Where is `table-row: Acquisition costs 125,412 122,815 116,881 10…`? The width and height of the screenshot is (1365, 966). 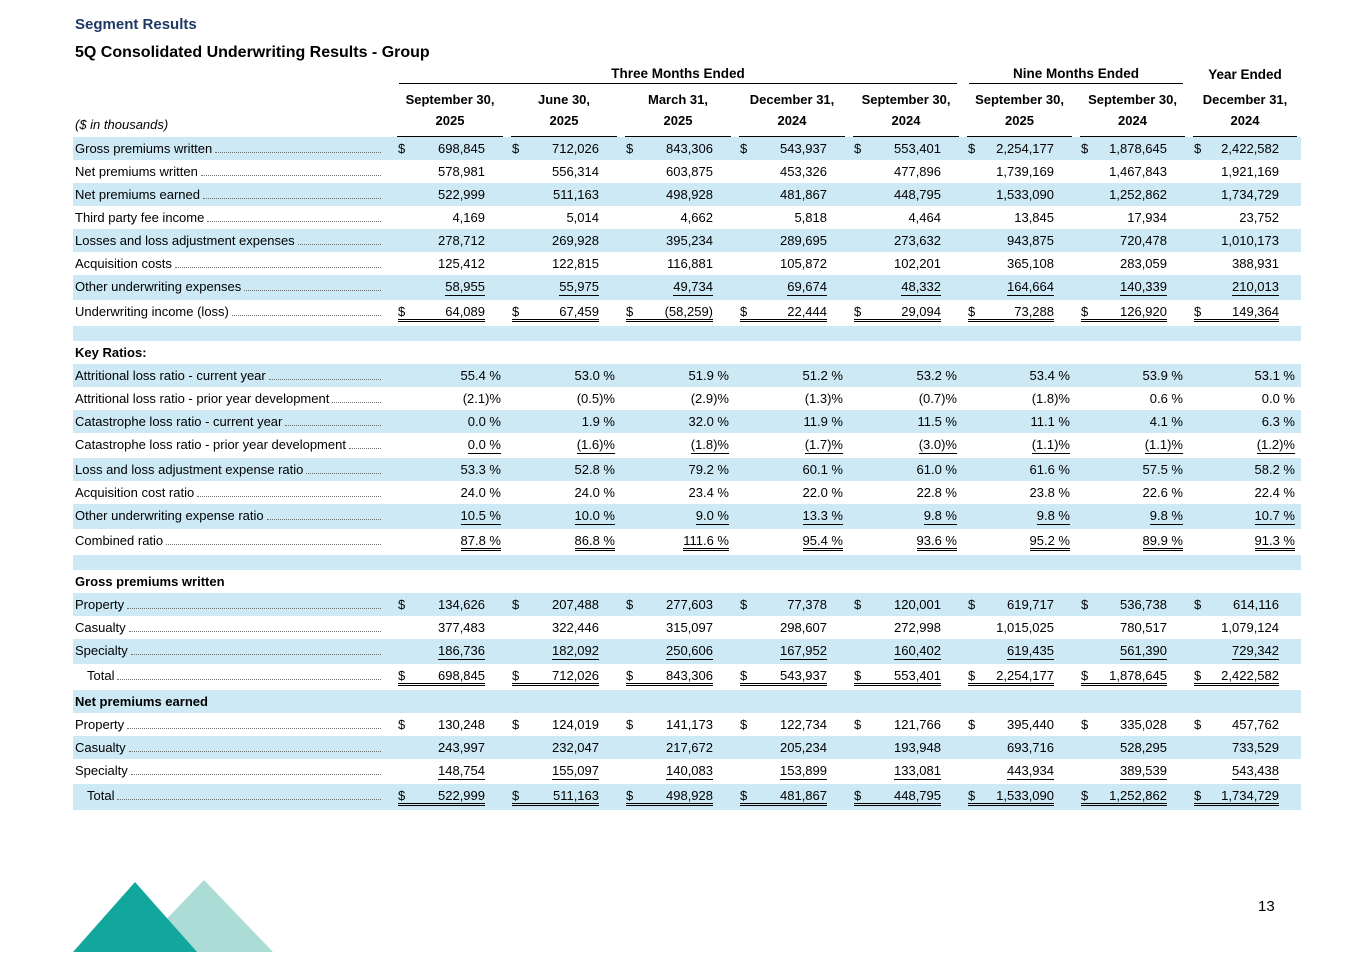
table-row: Acquisition costs 125,412 122,815 116,881 10… is located at coordinates (687, 263).